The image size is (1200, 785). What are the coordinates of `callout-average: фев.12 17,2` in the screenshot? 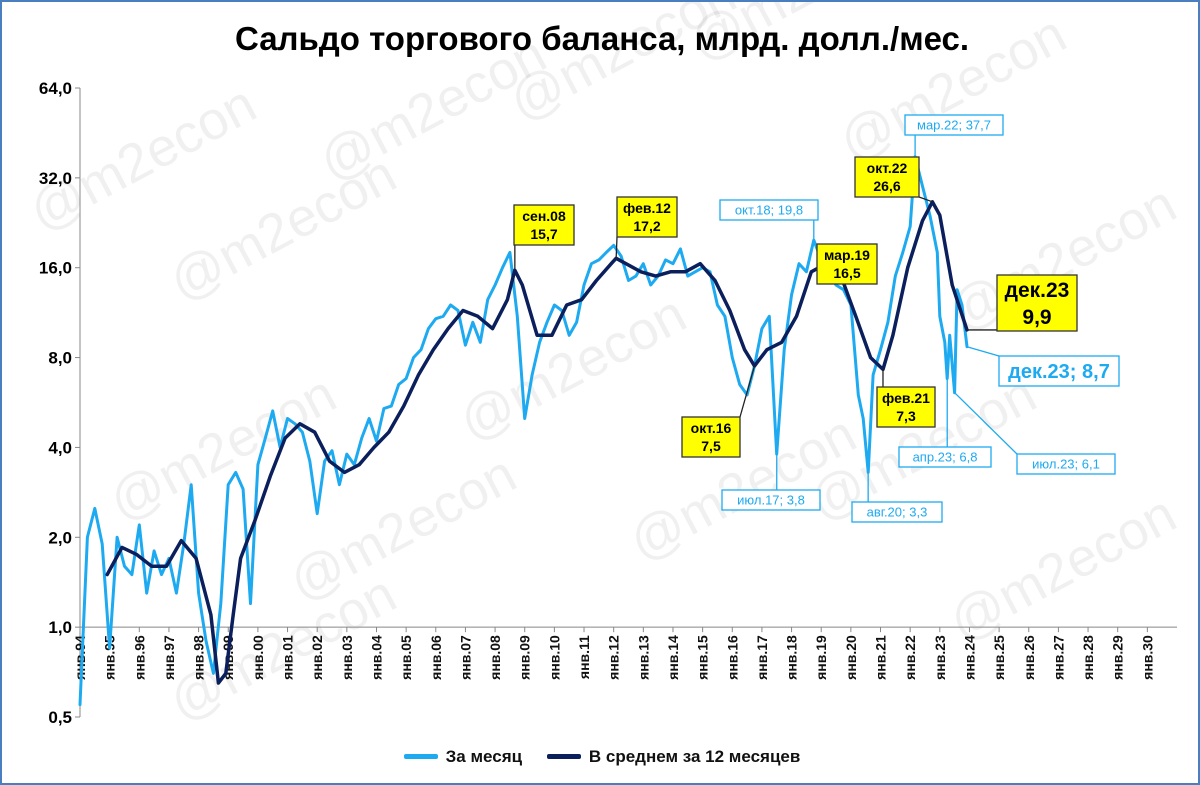 It's located at (646, 227).